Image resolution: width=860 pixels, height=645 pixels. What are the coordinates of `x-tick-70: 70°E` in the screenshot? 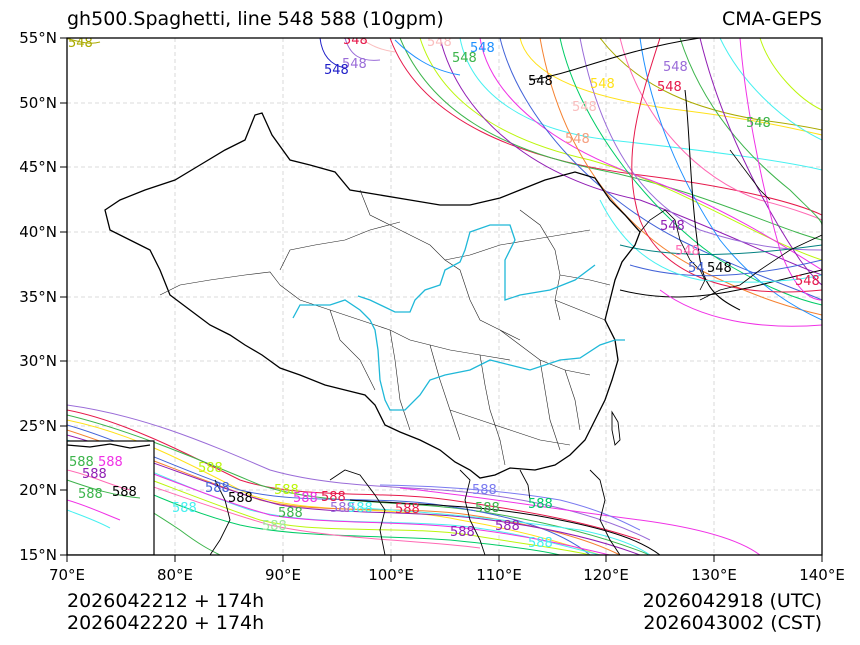 It's located at (67, 575).